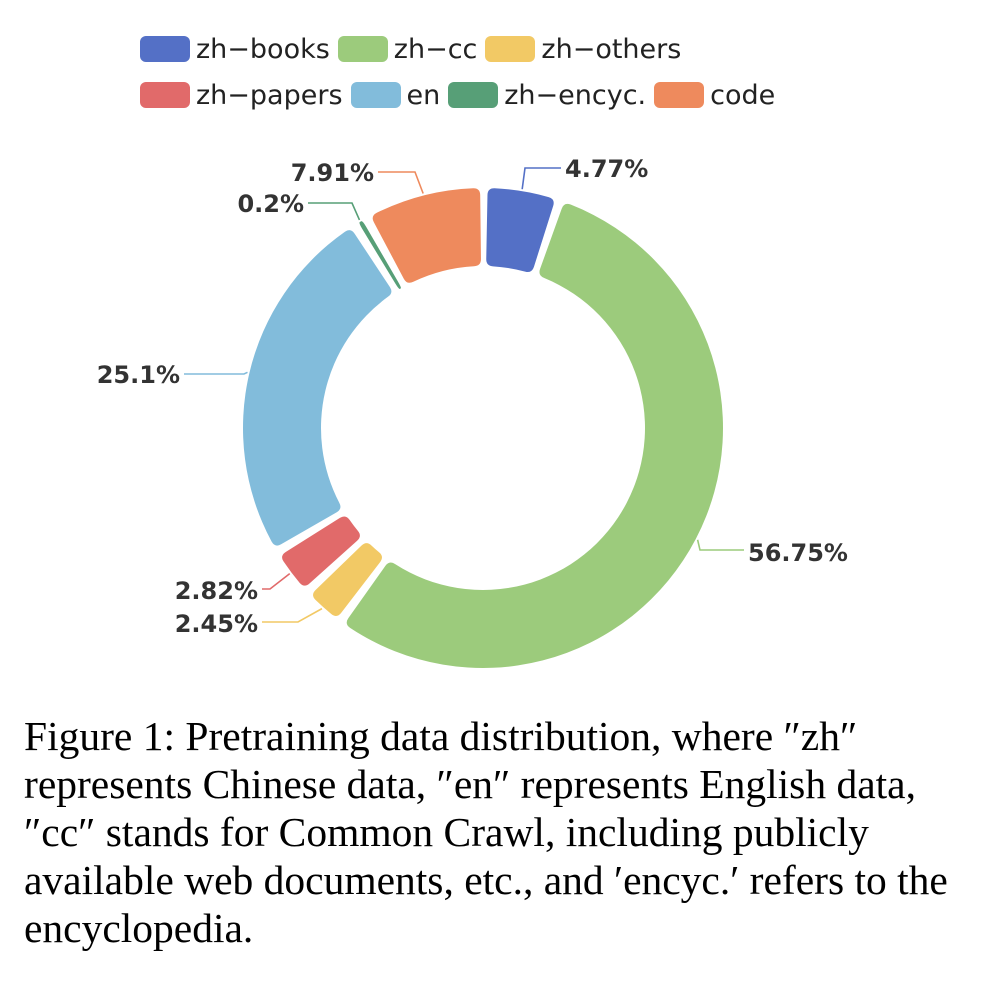 The height and width of the screenshot is (1007, 1002). I want to click on legend-row-1: zh−books zh−cc zh−others, so click(500, 49).